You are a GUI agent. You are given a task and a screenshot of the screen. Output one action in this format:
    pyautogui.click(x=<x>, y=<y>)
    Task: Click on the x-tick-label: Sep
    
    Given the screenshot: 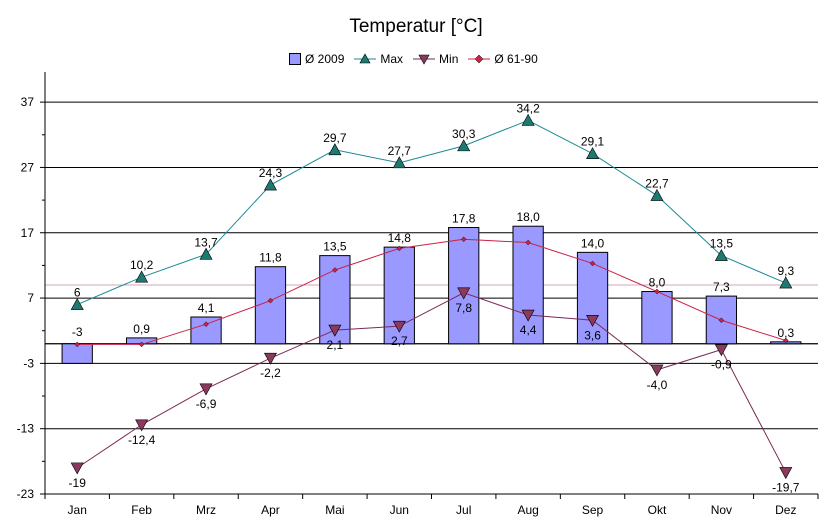 What is the action you would take?
    pyautogui.click(x=593, y=510)
    